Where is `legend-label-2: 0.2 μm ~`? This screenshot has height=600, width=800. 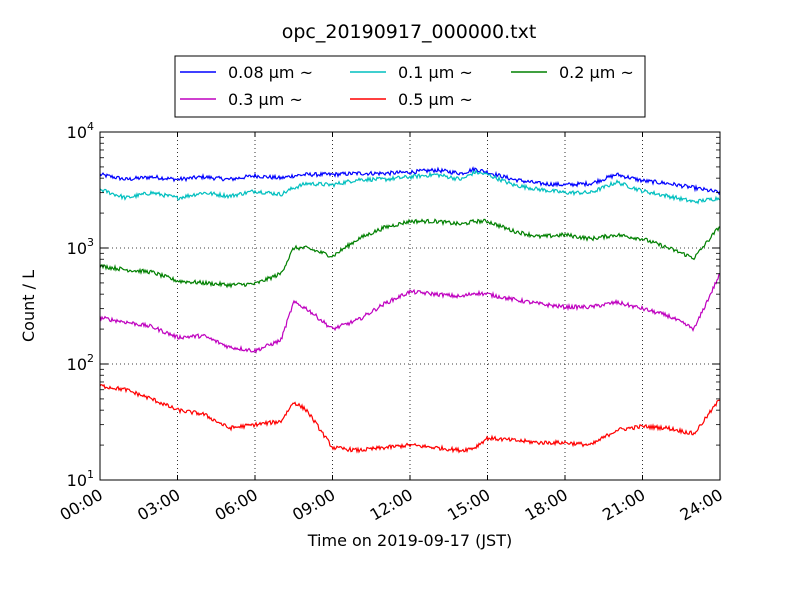
legend-label-2: 0.2 μm ~ is located at coordinates (596, 72).